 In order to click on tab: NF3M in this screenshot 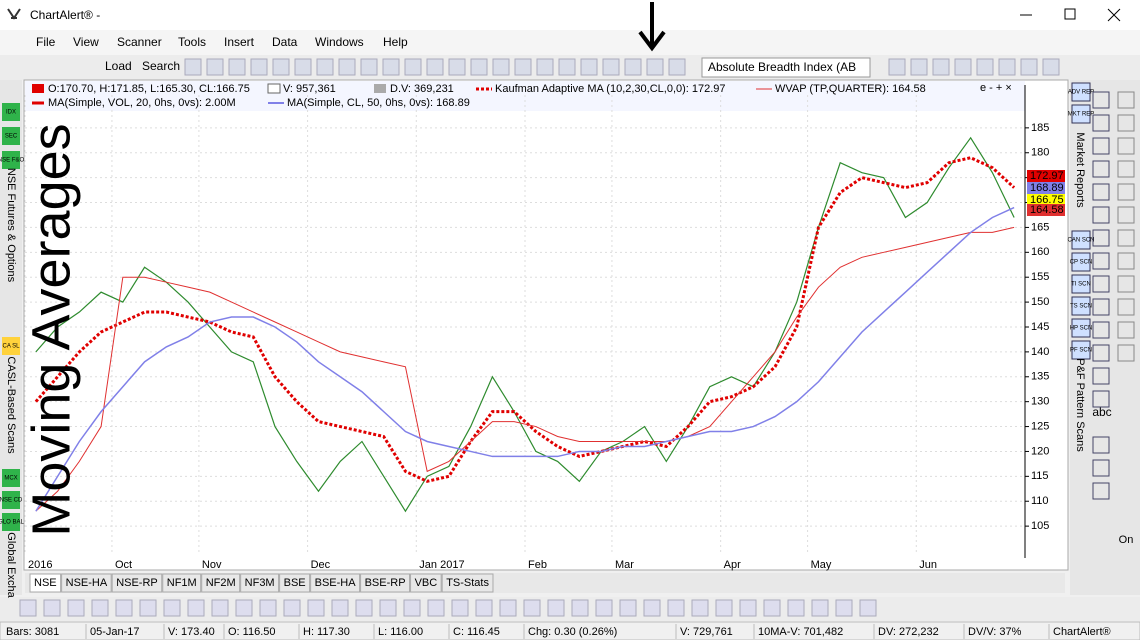, I will do `click(260, 583)`.